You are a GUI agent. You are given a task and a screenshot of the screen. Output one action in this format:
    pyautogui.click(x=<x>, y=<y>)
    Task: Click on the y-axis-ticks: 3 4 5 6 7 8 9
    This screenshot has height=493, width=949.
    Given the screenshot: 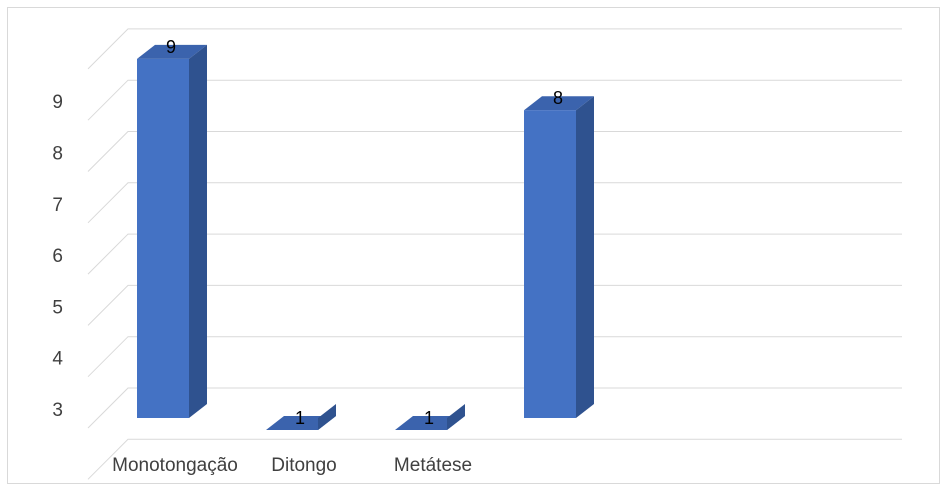 What is the action you would take?
    pyautogui.click(x=57, y=256)
    